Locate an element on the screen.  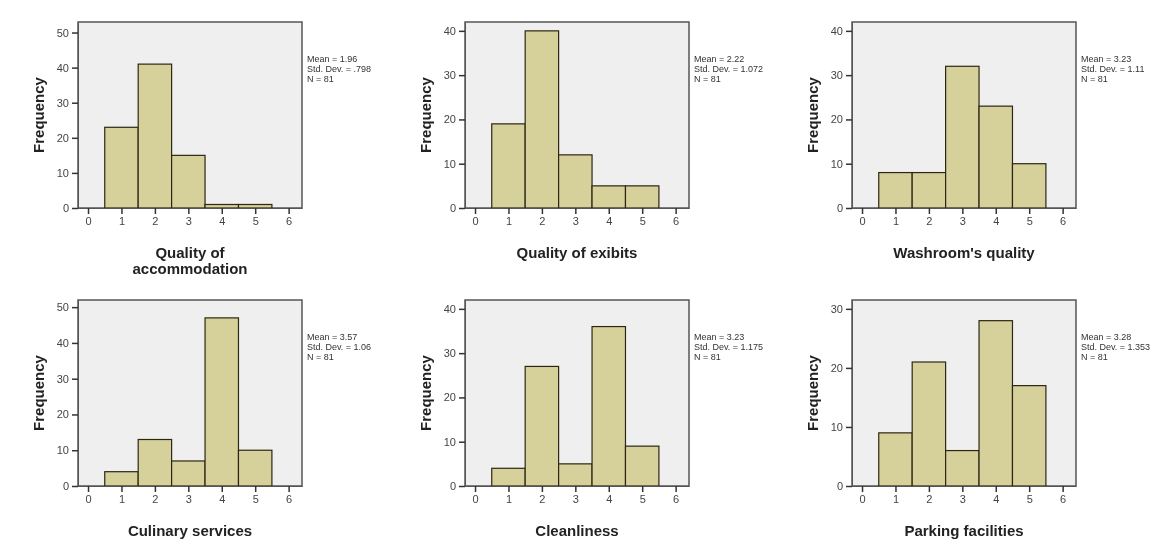
text: Std. Dev. = 1.353 is located at coordinates (1116, 347).